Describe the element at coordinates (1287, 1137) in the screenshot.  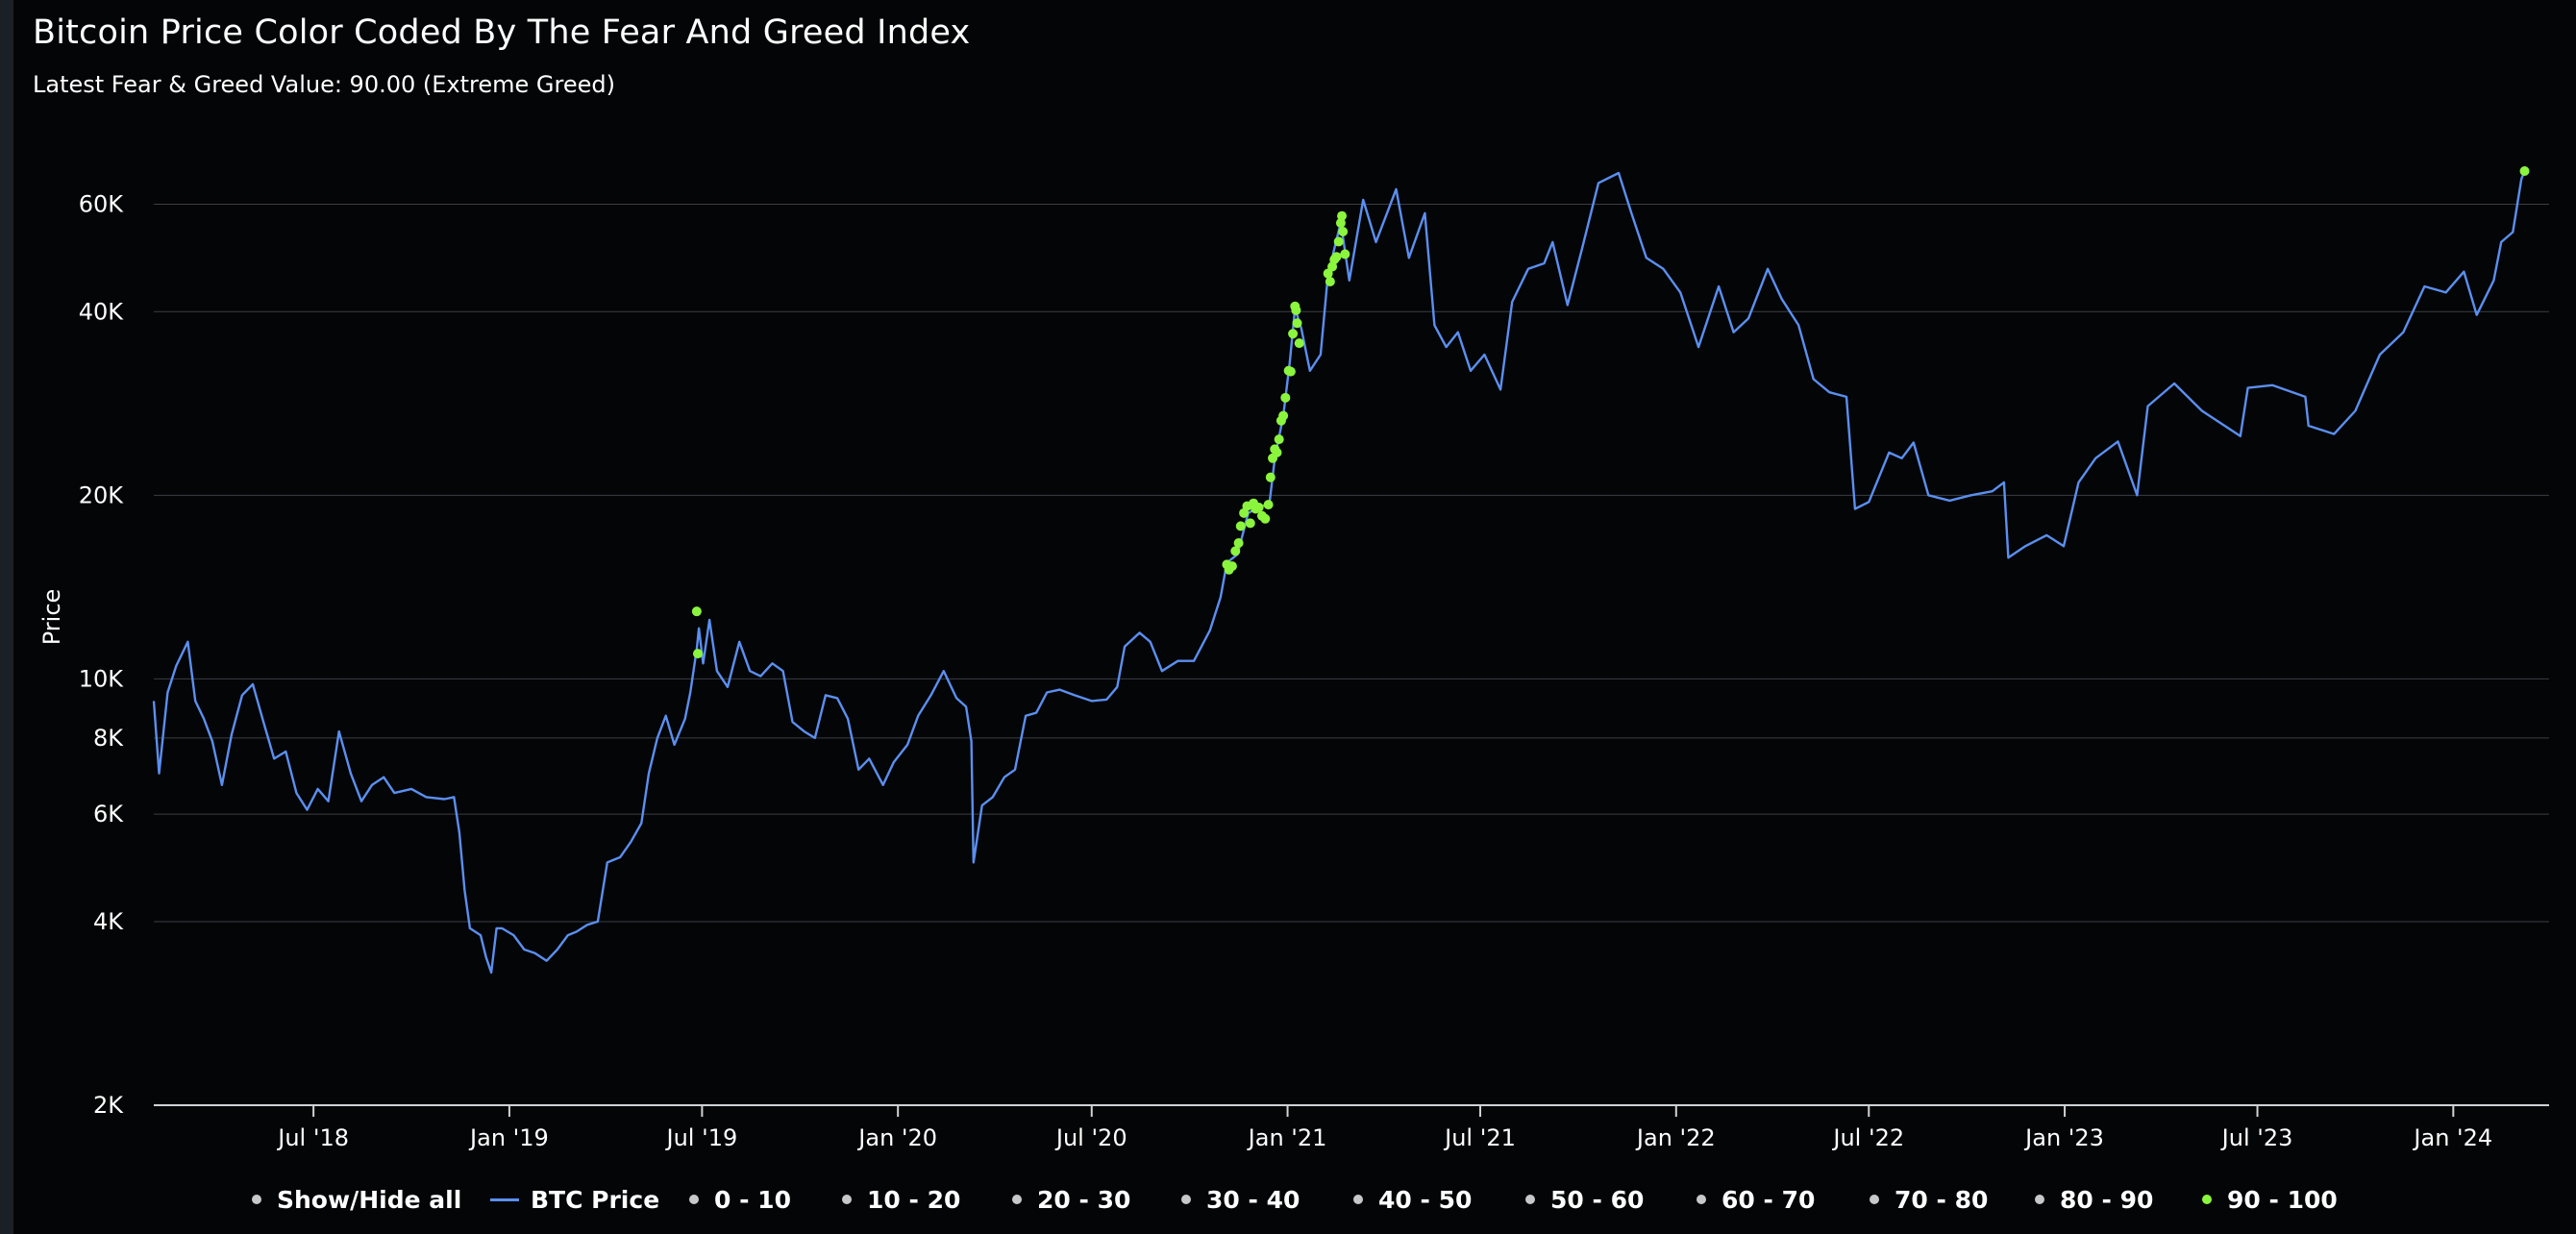
I see `x-tick-label: Jan '21` at that location.